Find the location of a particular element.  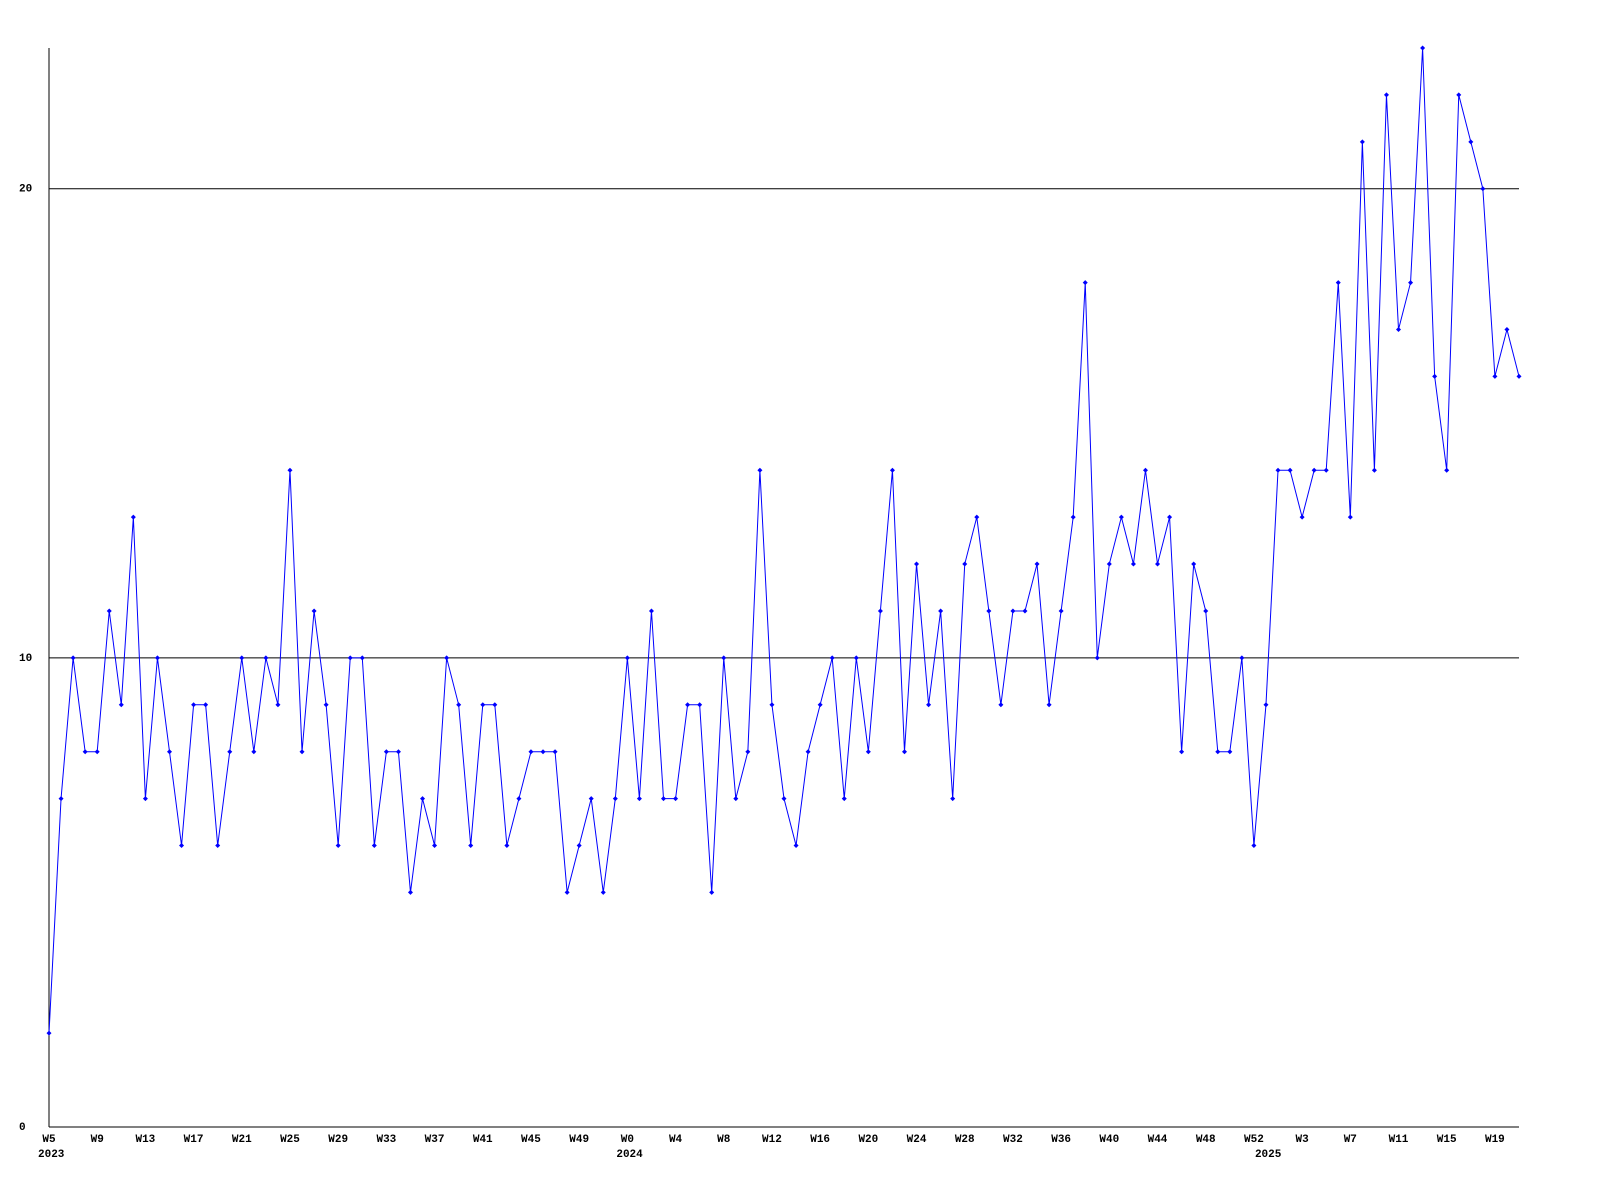

y-tick-label: 20 is located at coordinates (25, 190).